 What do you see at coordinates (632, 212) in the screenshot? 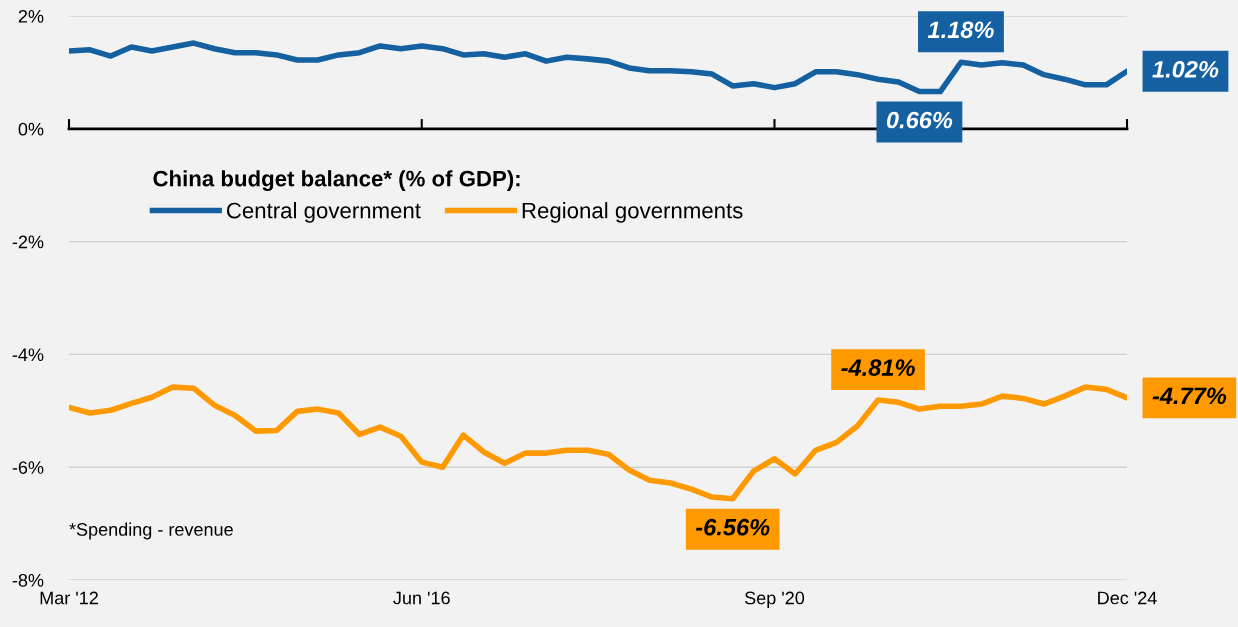
I see `legend-label: Regional governments` at bounding box center [632, 212].